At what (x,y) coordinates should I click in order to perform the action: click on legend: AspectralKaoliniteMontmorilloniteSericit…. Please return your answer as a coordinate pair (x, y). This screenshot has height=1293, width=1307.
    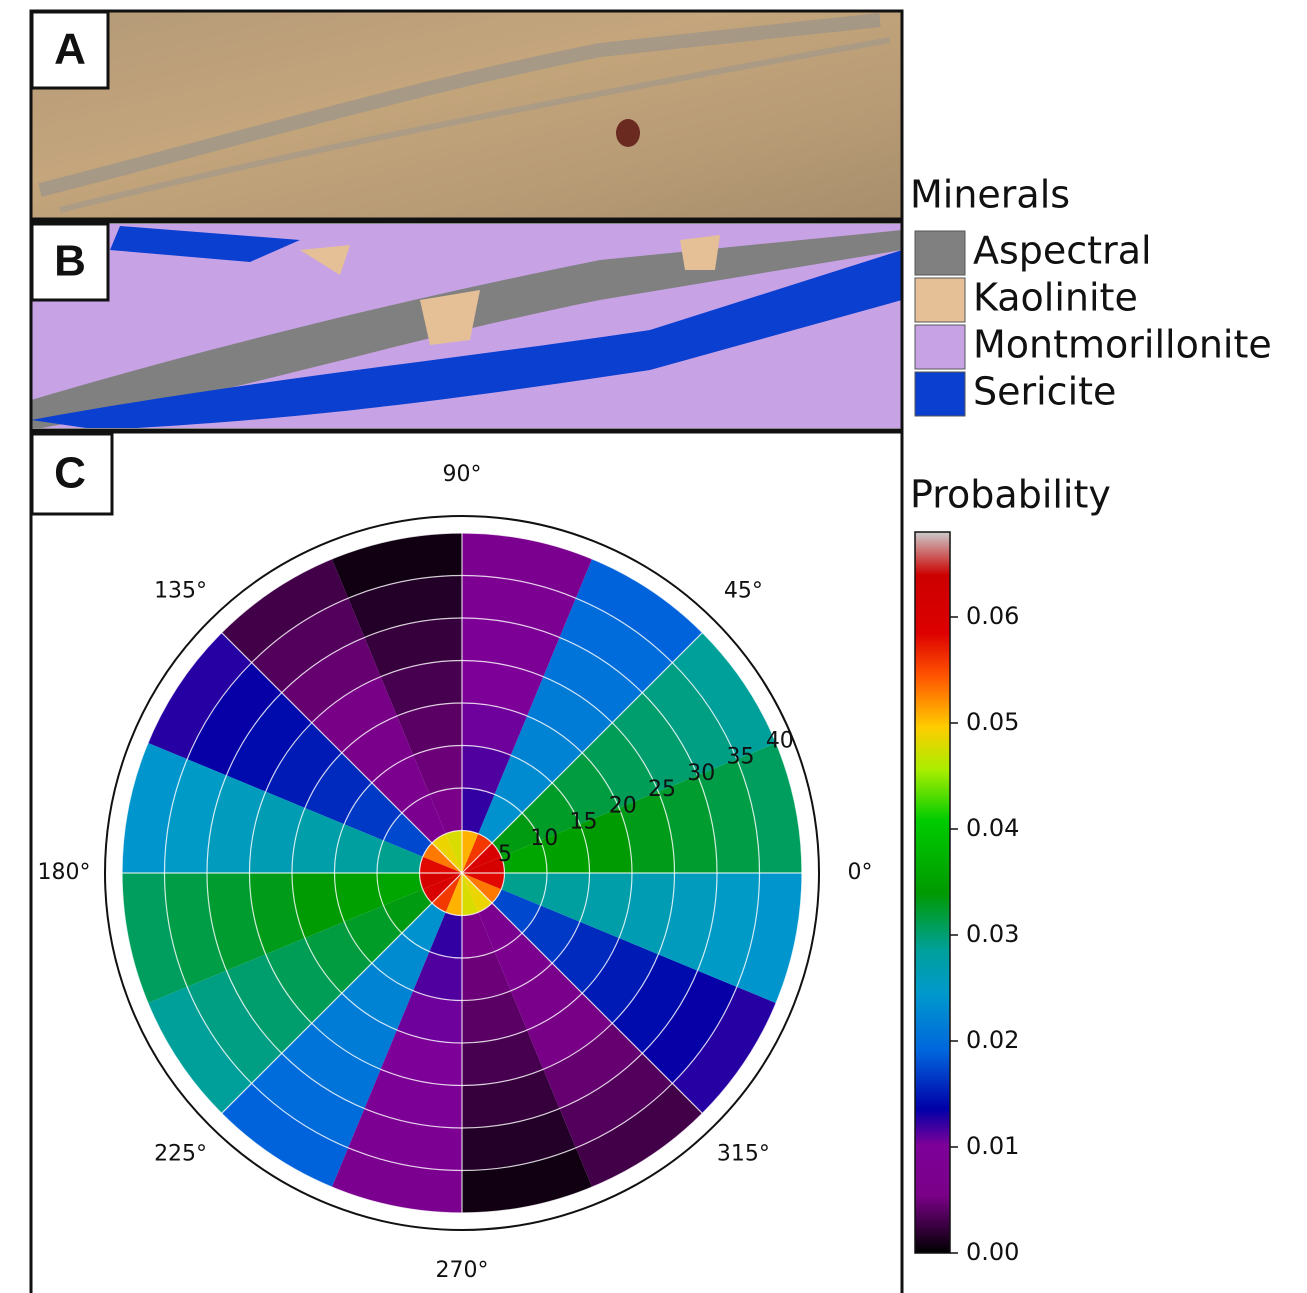
    Looking at the image, I should click on (1093, 323).